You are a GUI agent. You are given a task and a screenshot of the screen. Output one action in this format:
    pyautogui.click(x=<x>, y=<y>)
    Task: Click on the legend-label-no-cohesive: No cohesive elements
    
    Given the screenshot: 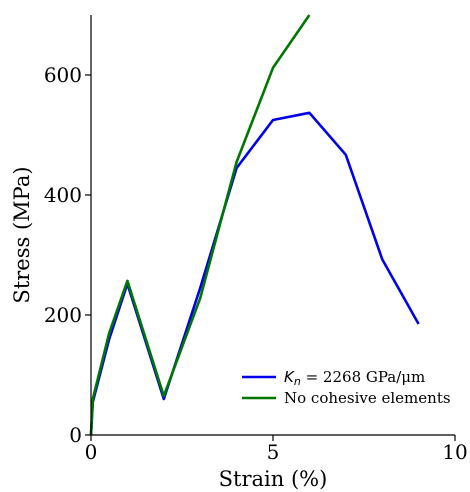 What is the action you would take?
    pyautogui.click(x=367, y=398)
    